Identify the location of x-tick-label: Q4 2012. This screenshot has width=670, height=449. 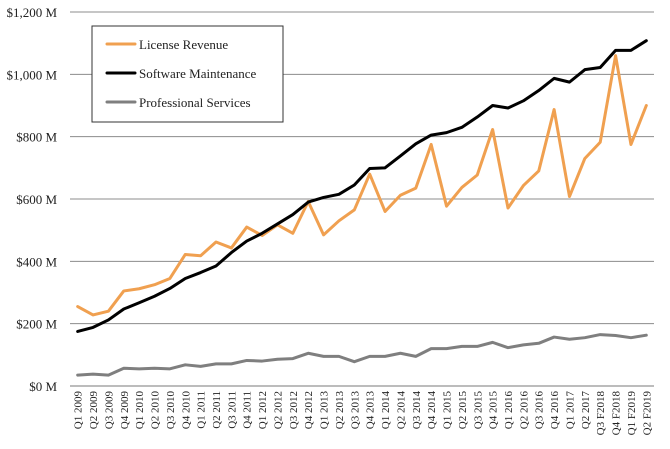
(309, 410).